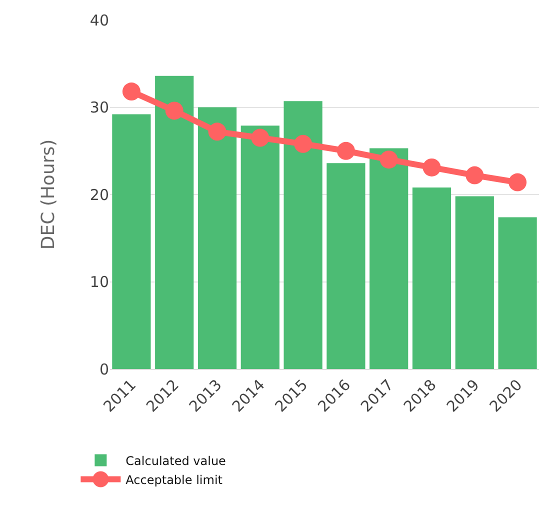  Describe the element at coordinates (99, 282) in the screenshot. I see `y-tick-label: 10` at that location.